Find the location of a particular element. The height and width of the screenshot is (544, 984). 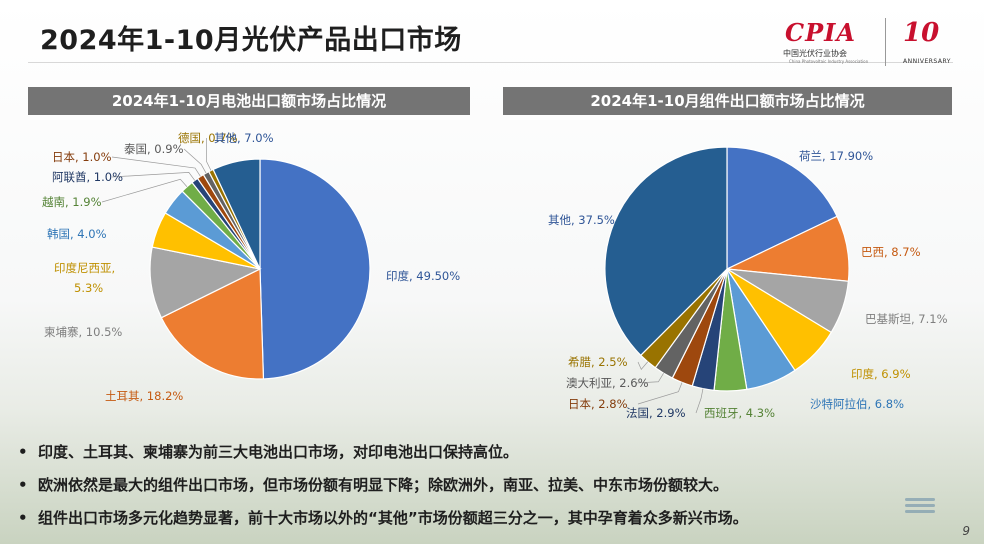

slice-label: 柬埔寨, 10.5% is located at coordinates (83, 332).